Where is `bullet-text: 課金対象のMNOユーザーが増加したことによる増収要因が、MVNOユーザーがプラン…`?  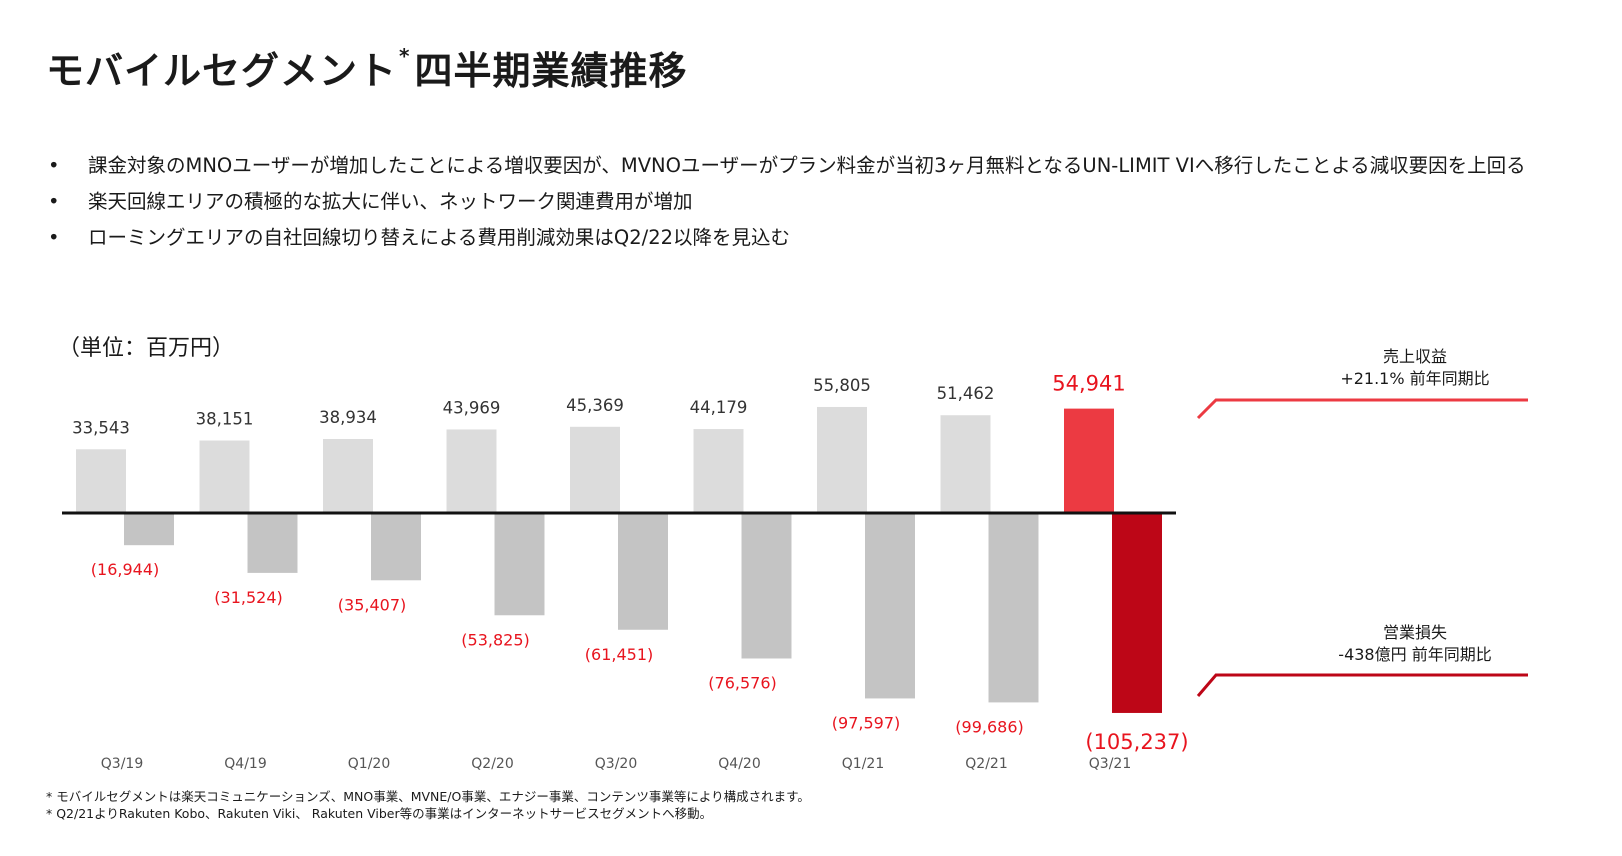
bullet-text: 課金対象のMNOユーザーが増加したことによる増収要因が、MVNOユーザーがプラン… is located at coordinates (807, 165).